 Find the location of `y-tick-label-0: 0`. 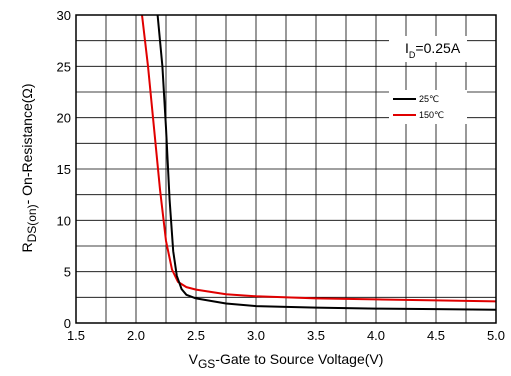

y-tick-label-0: 0 is located at coordinates (67, 323).